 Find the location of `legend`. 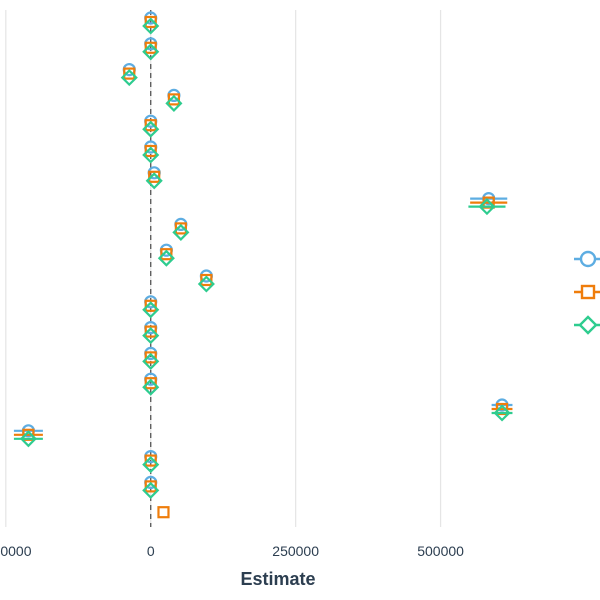

legend is located at coordinates (587, 292).